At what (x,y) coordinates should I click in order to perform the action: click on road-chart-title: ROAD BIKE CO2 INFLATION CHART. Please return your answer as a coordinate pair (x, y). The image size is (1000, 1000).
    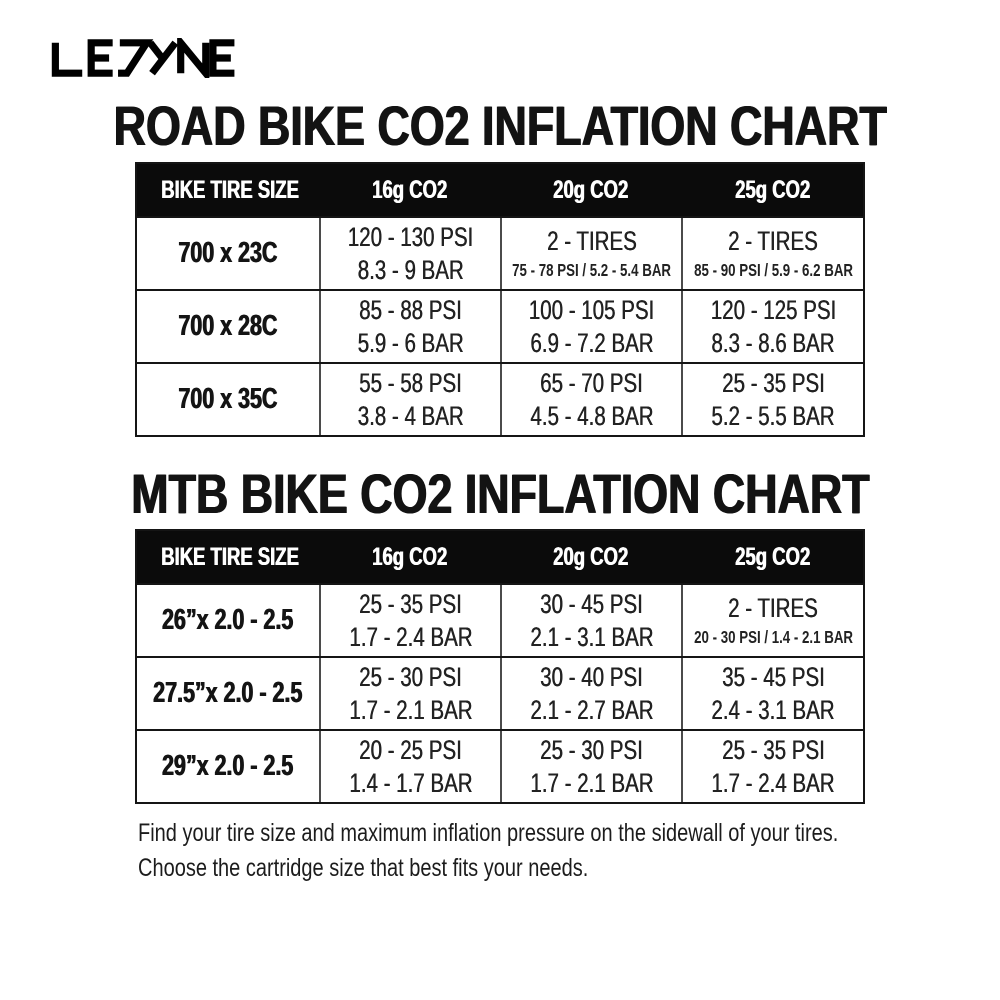
    Looking at the image, I should click on (500, 126).